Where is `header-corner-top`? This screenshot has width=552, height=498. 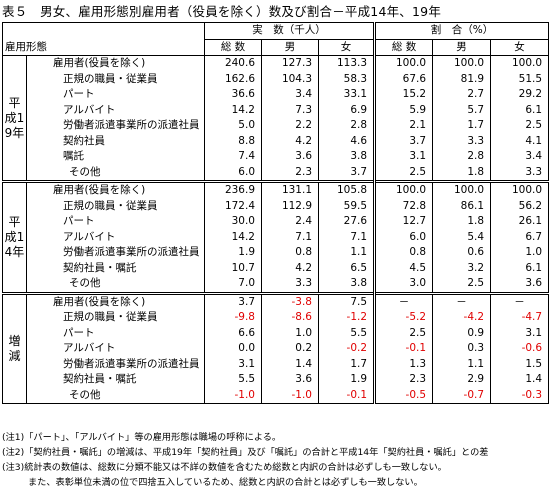
header-corner-top is located at coordinates (103, 30).